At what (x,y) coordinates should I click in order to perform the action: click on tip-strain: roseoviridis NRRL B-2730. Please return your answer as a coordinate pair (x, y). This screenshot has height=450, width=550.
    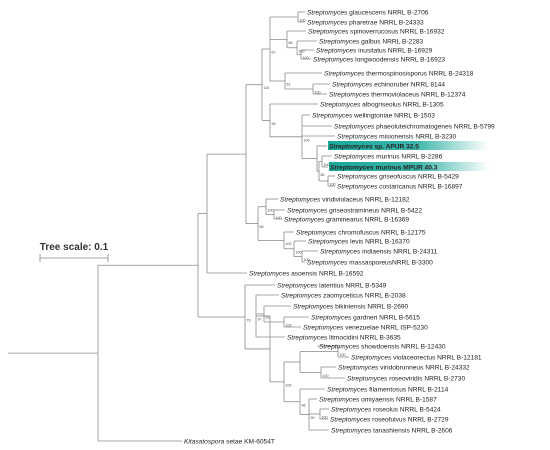
    Looking at the image, I should click on (426, 378).